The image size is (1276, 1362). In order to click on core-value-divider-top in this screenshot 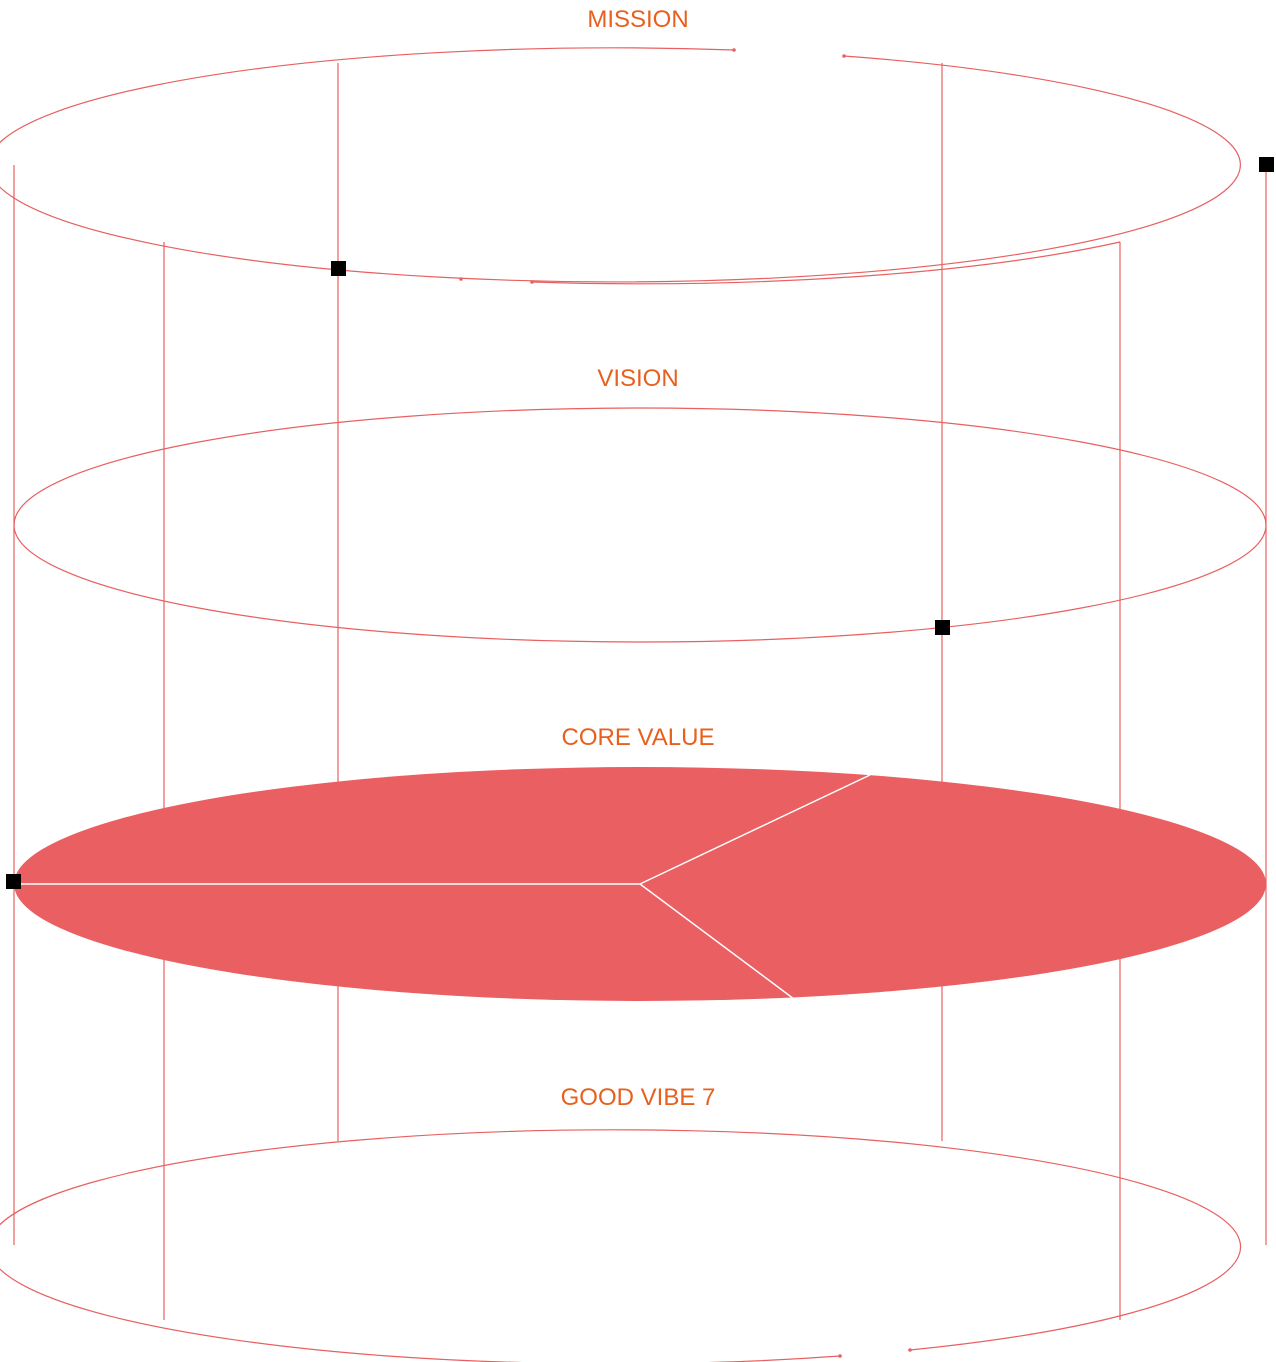, I will do `click(755, 829)`.